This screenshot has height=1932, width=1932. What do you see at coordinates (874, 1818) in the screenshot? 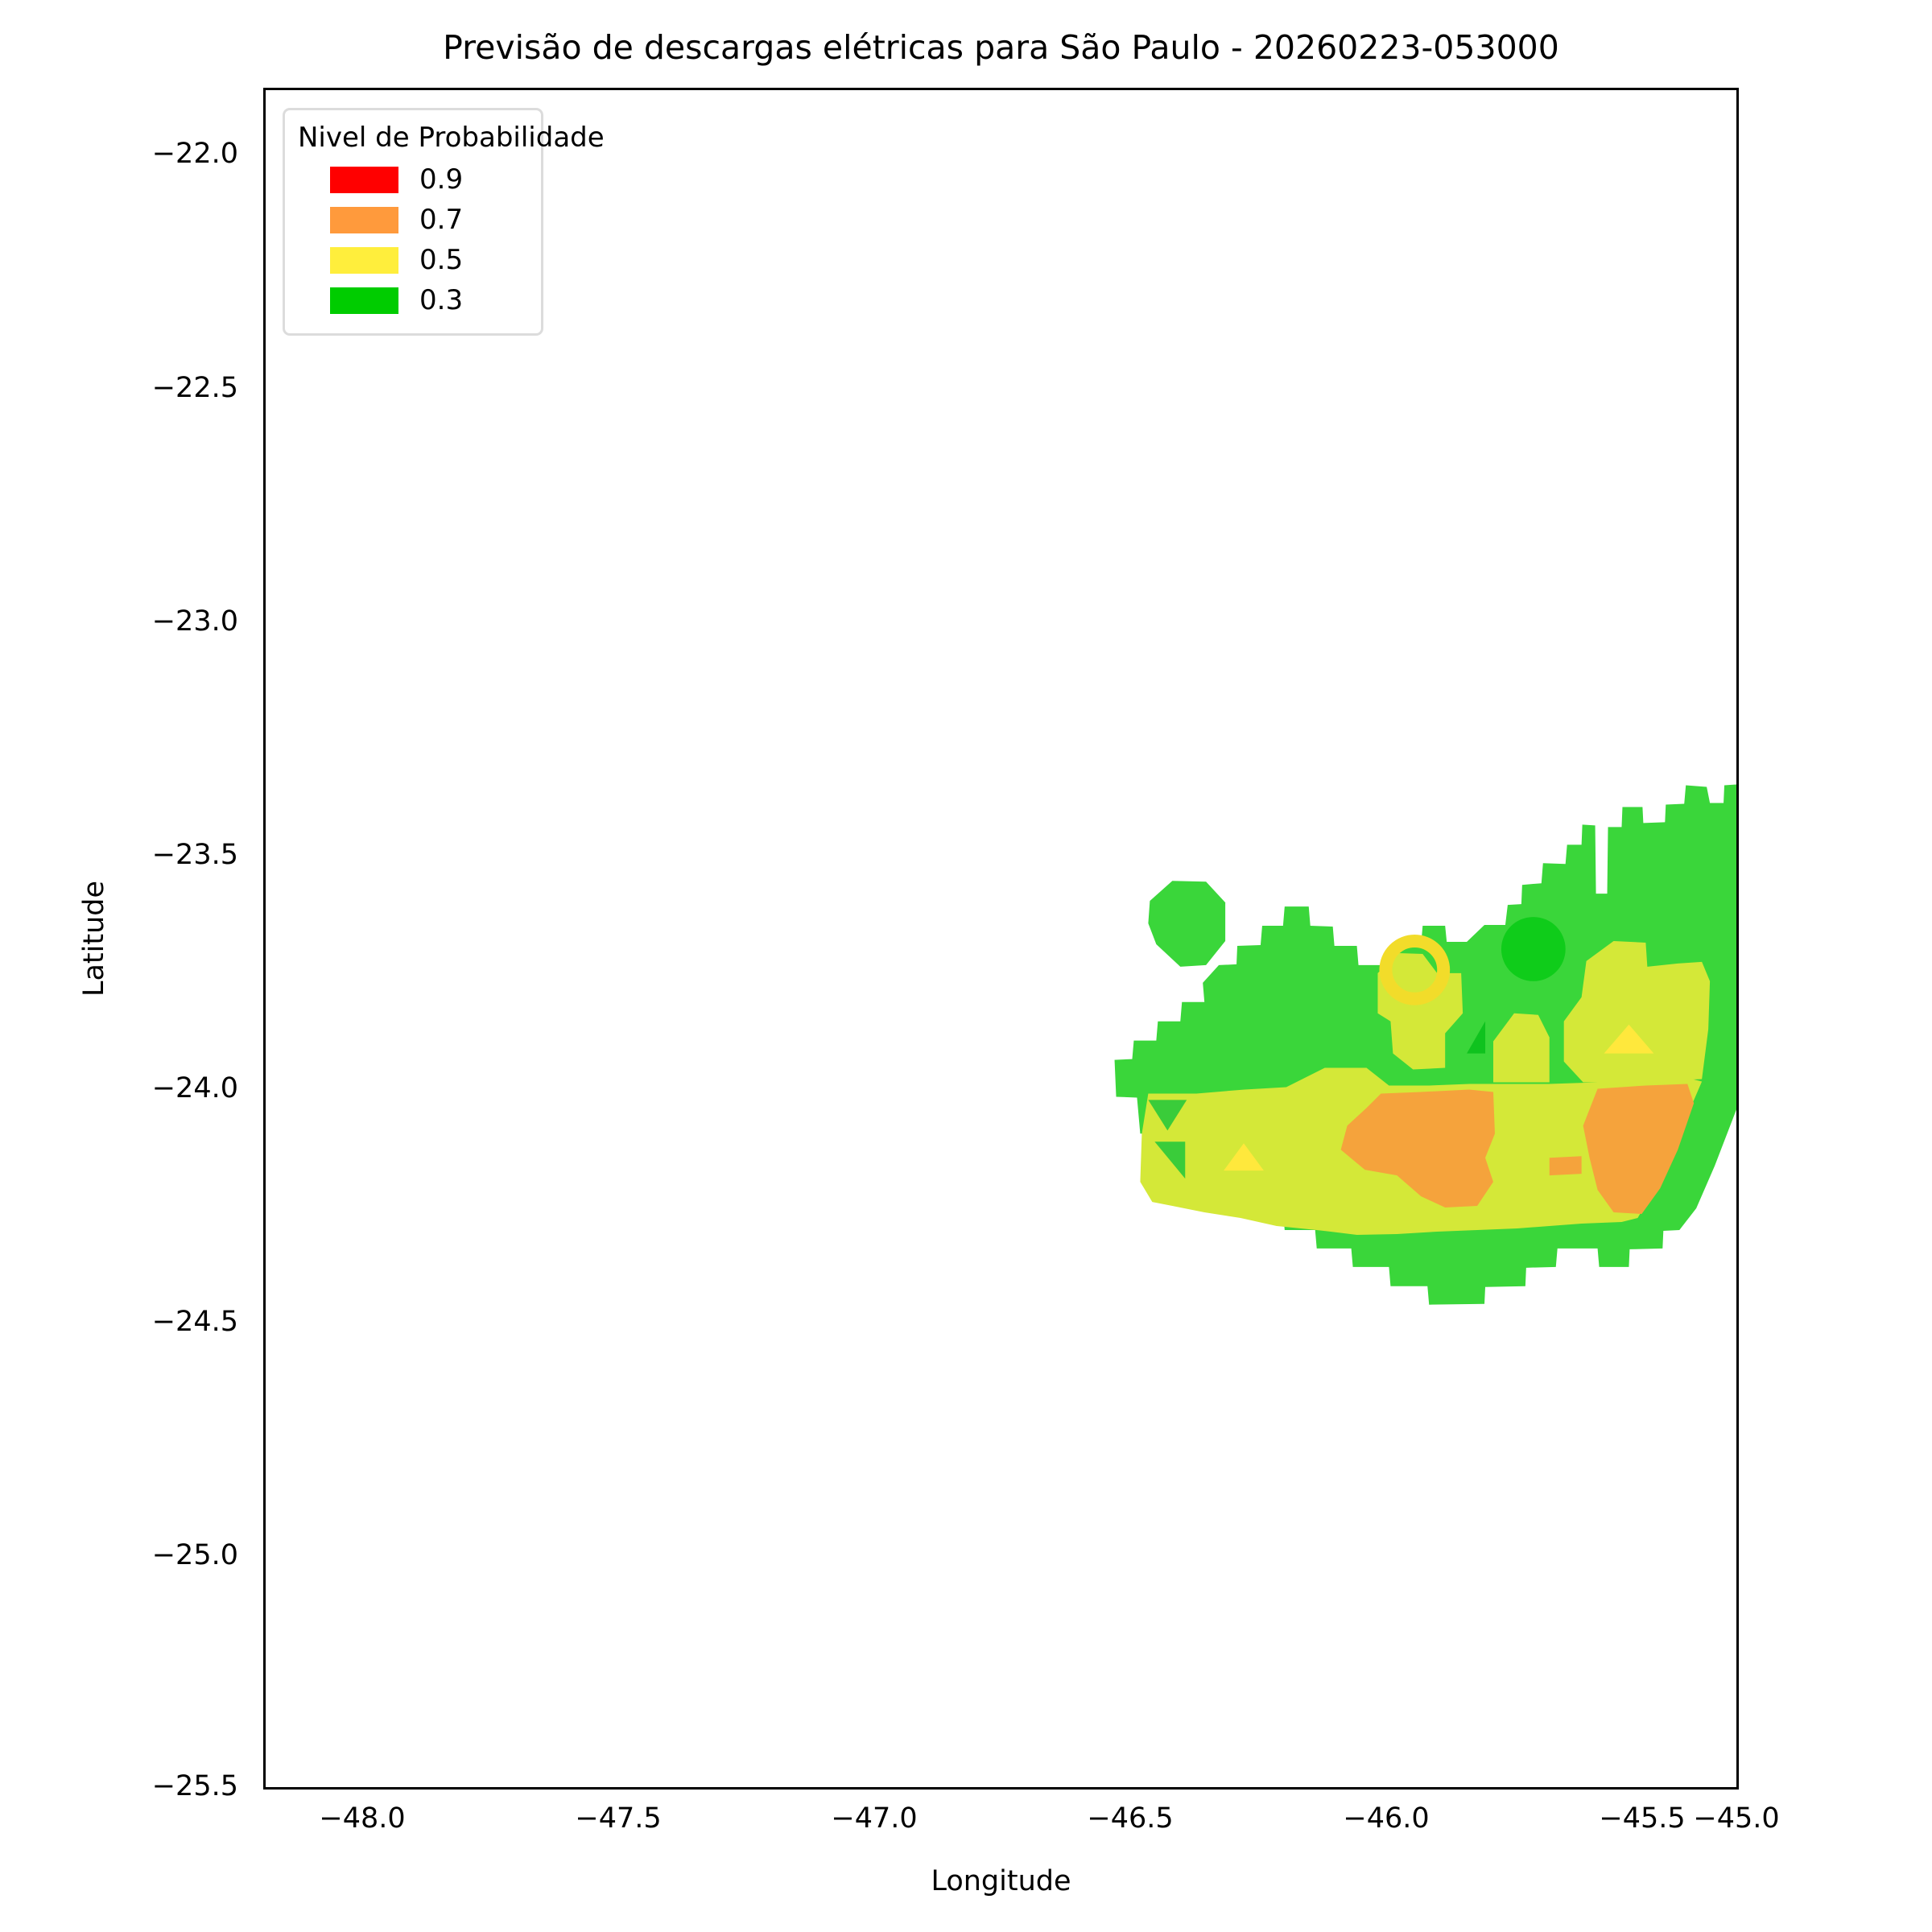
I see `x-tick-label: −47.0` at bounding box center [874, 1818].